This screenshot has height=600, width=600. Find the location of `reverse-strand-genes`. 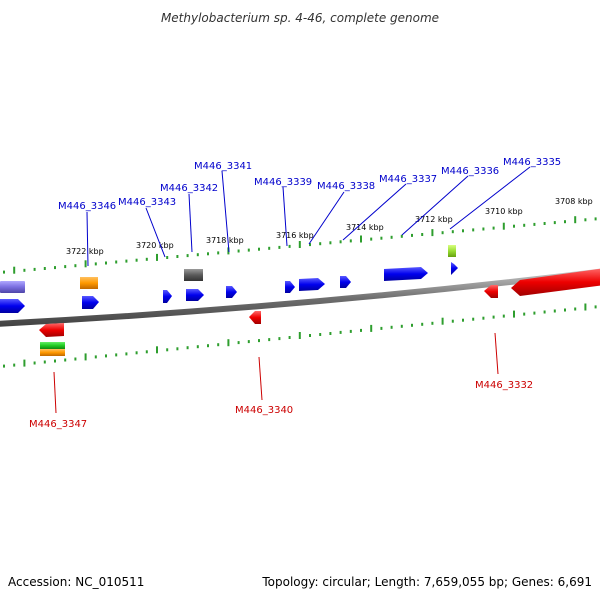

reverse-strand-genes is located at coordinates (319, 312).